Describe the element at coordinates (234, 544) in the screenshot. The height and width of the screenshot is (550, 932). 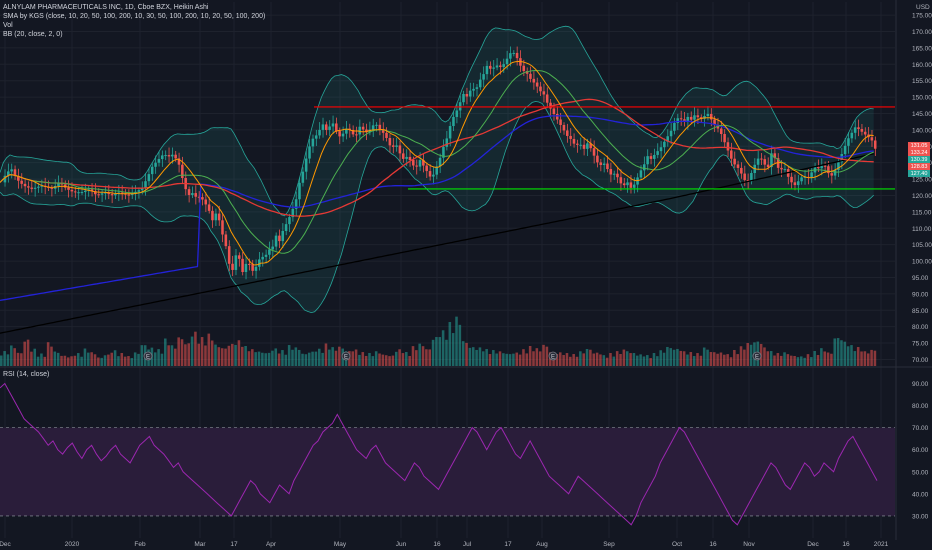
I see `time-axis-label: 17` at that location.